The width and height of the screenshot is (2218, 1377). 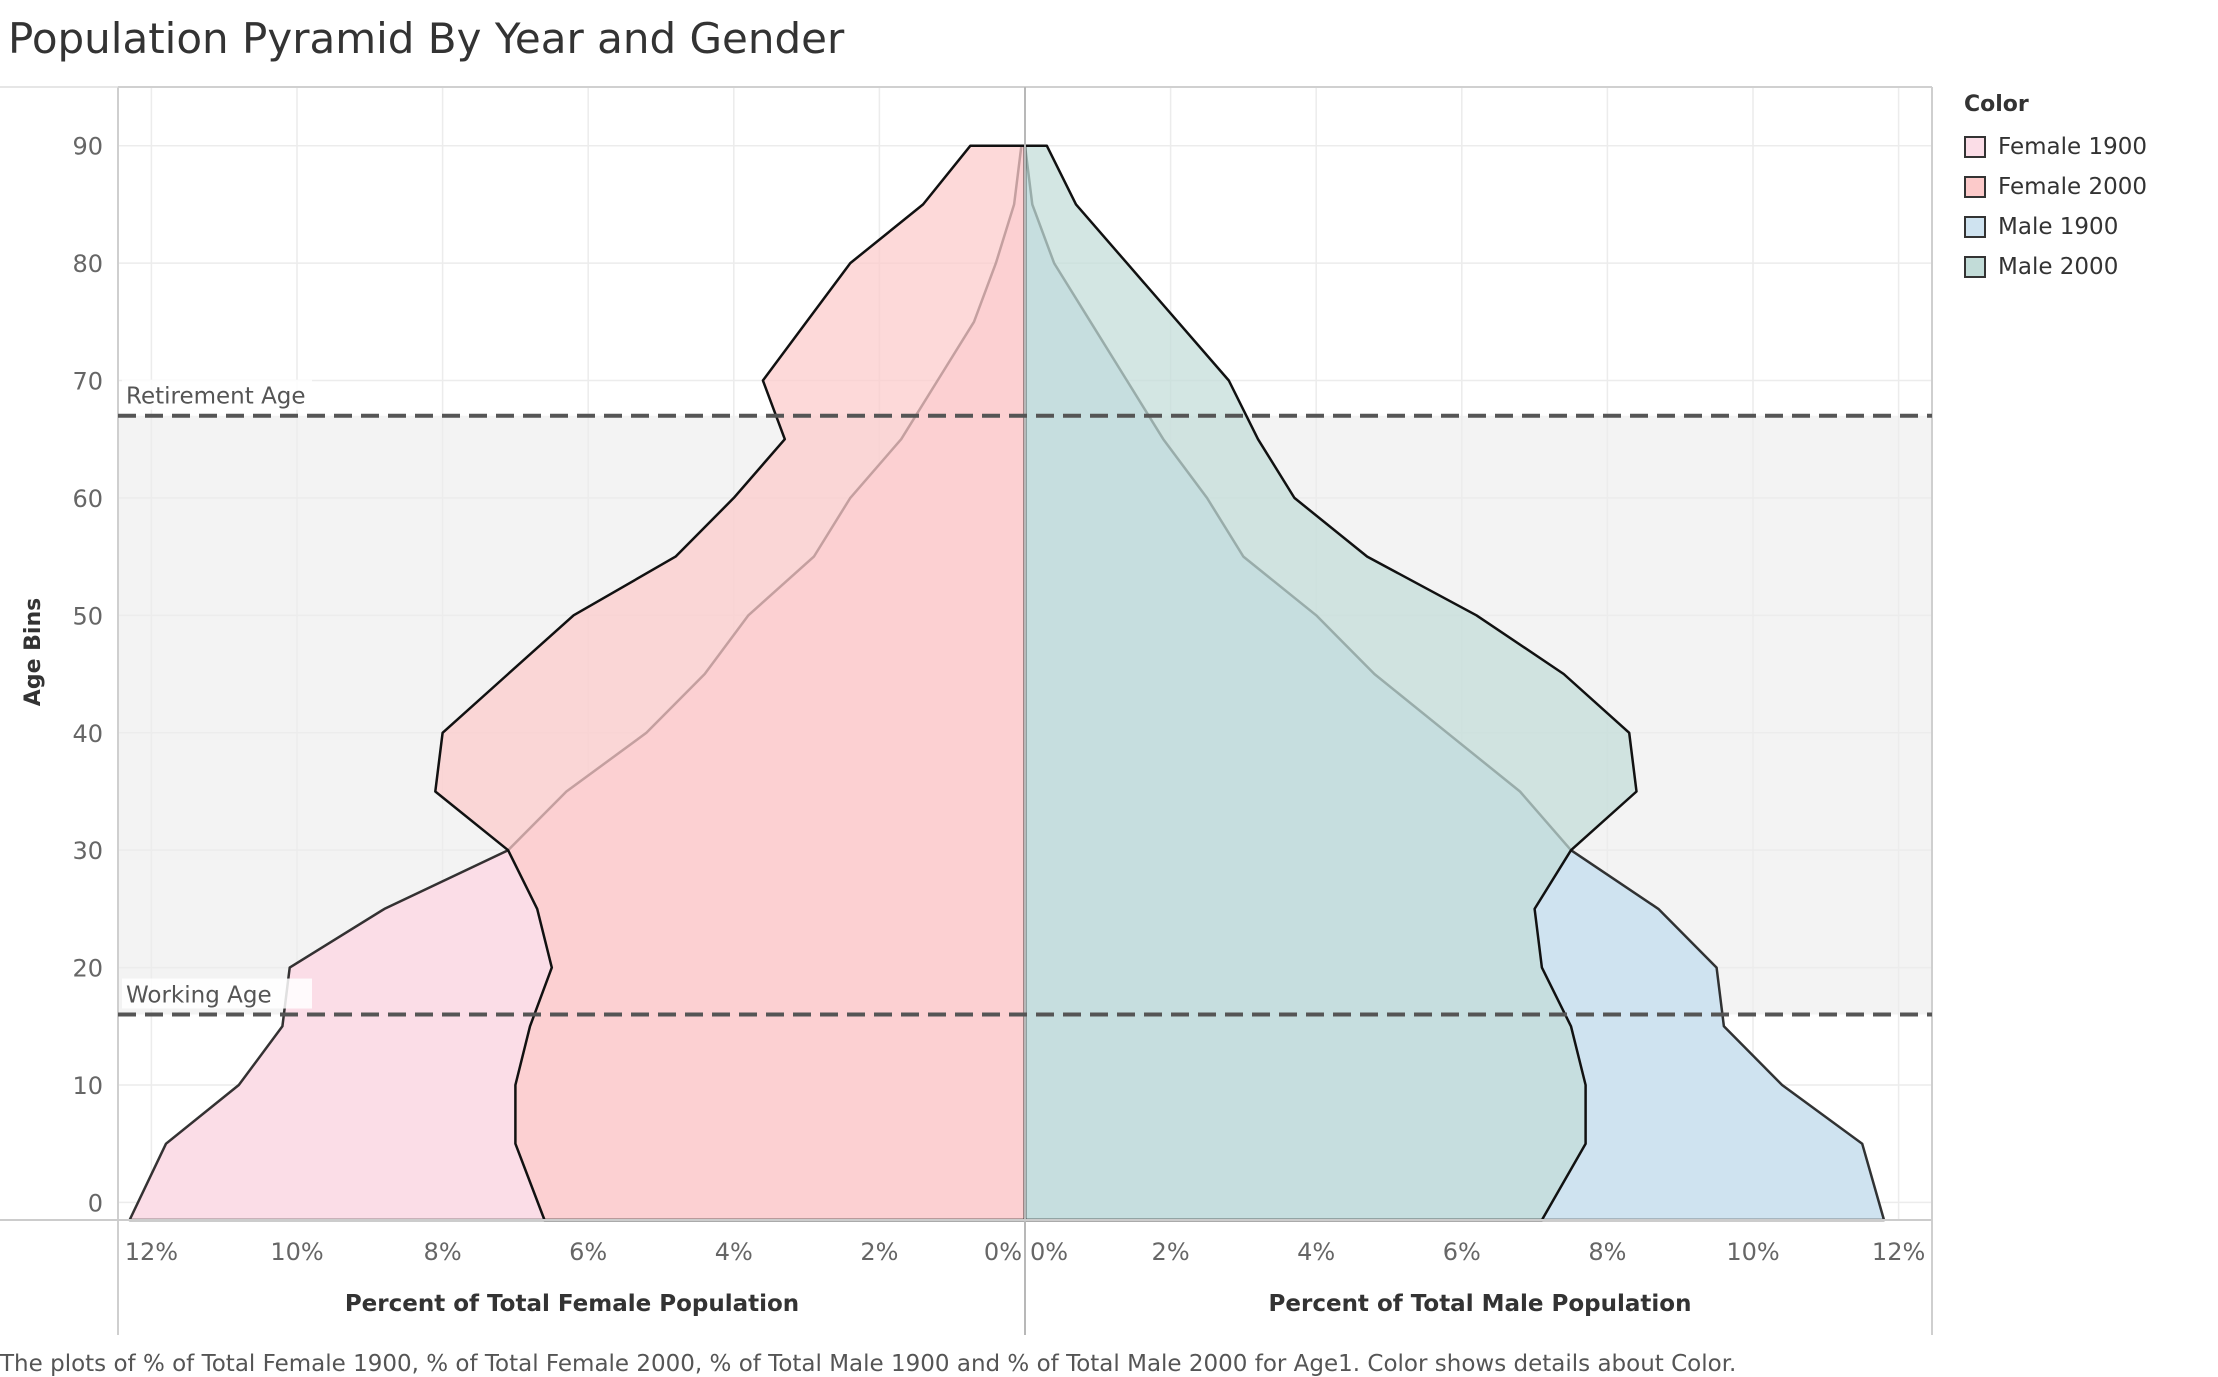 I want to click on y-axis-label: Age Bins, so click(x=33, y=652).